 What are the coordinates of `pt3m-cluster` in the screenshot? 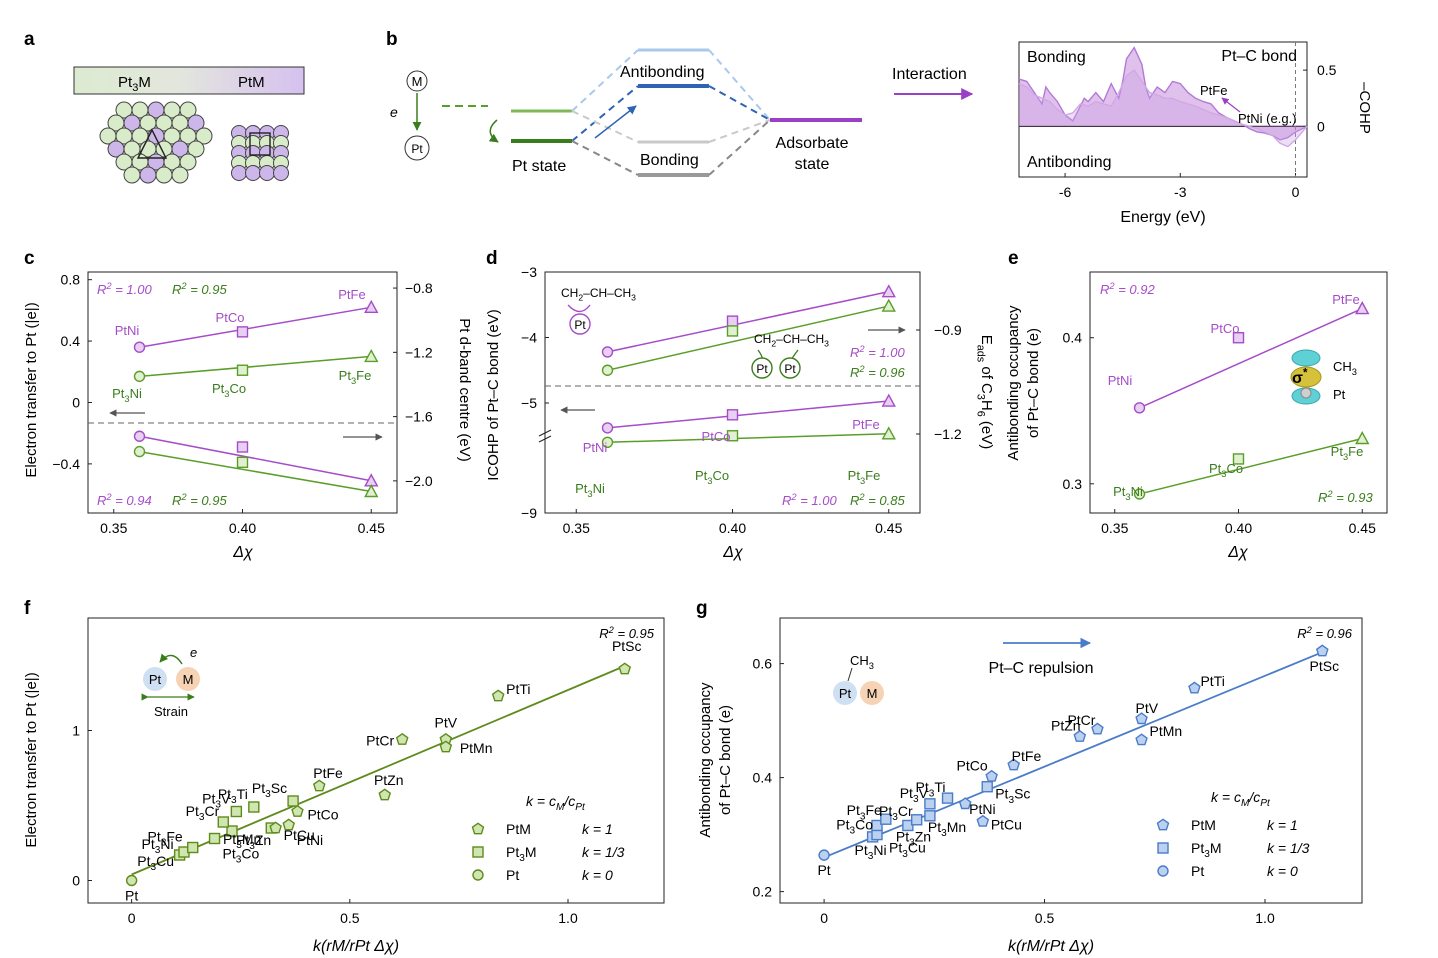 It's located at (156, 142).